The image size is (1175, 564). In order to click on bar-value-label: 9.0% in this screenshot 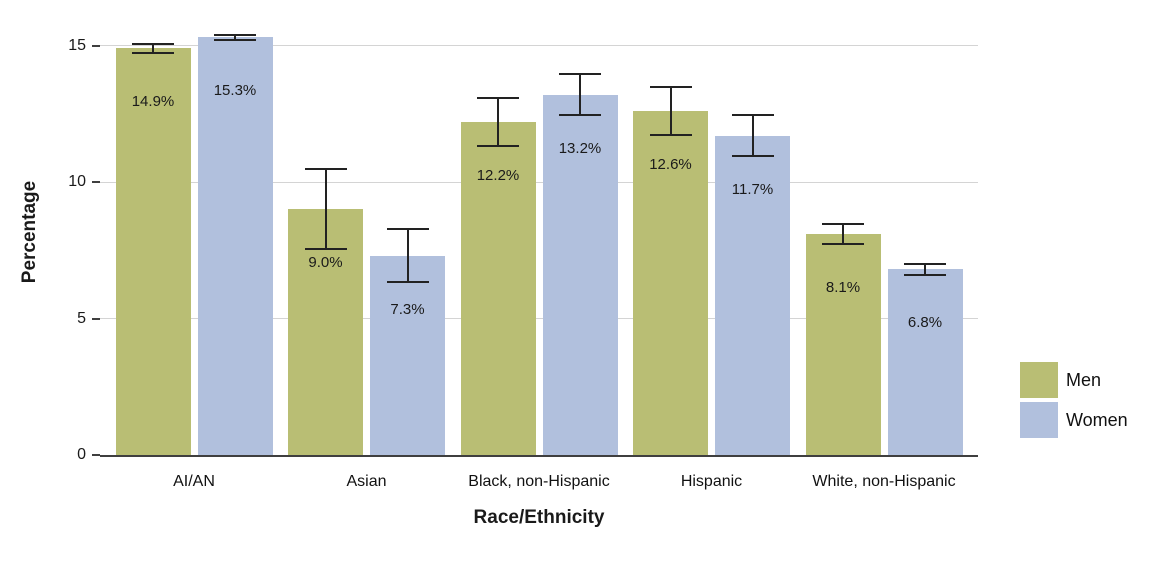, I will do `click(325, 263)`.